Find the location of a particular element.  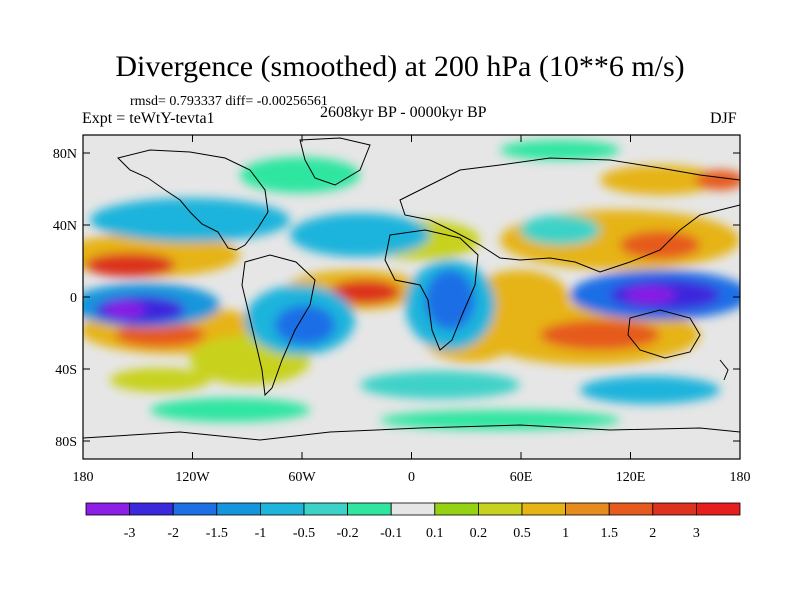

colorbar-label: 2 is located at coordinates (652, 533).